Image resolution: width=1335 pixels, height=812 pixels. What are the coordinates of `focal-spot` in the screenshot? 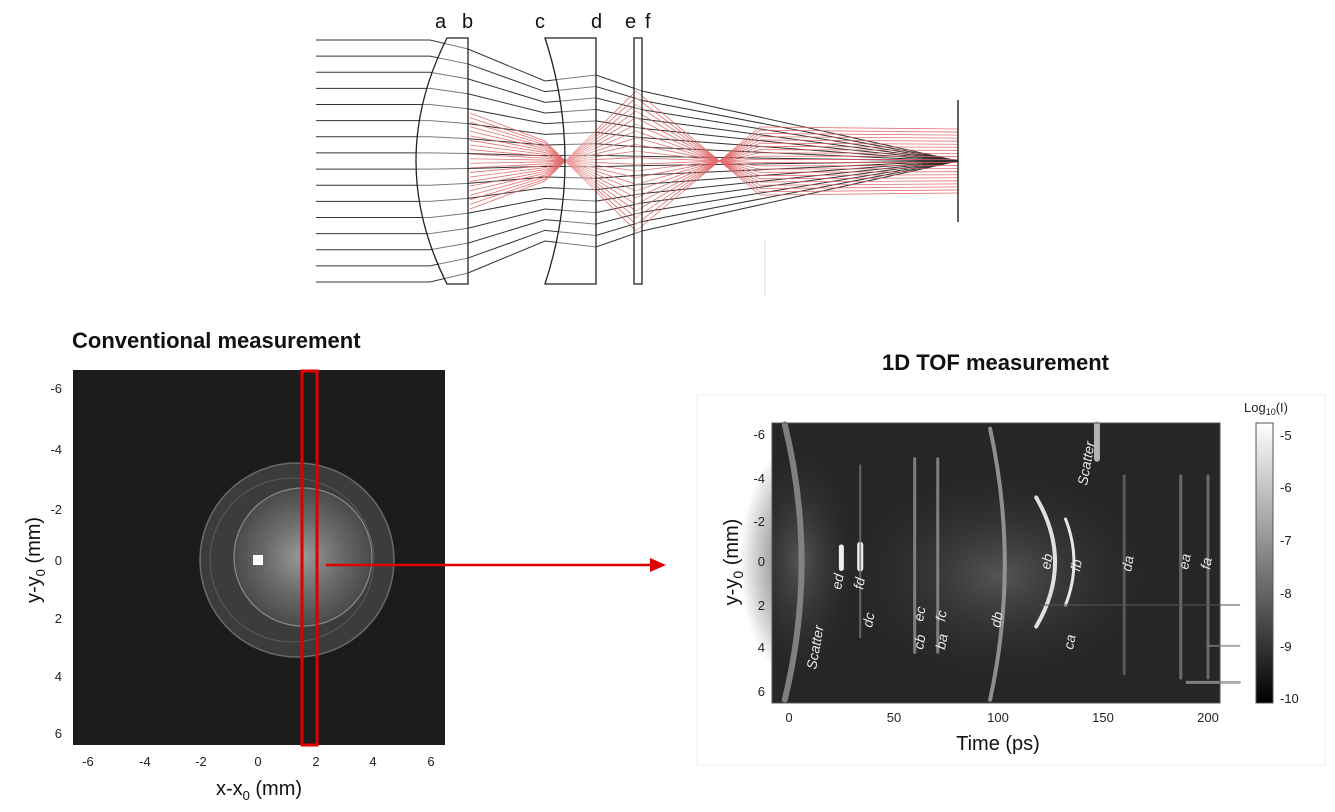 It's located at (258, 560).